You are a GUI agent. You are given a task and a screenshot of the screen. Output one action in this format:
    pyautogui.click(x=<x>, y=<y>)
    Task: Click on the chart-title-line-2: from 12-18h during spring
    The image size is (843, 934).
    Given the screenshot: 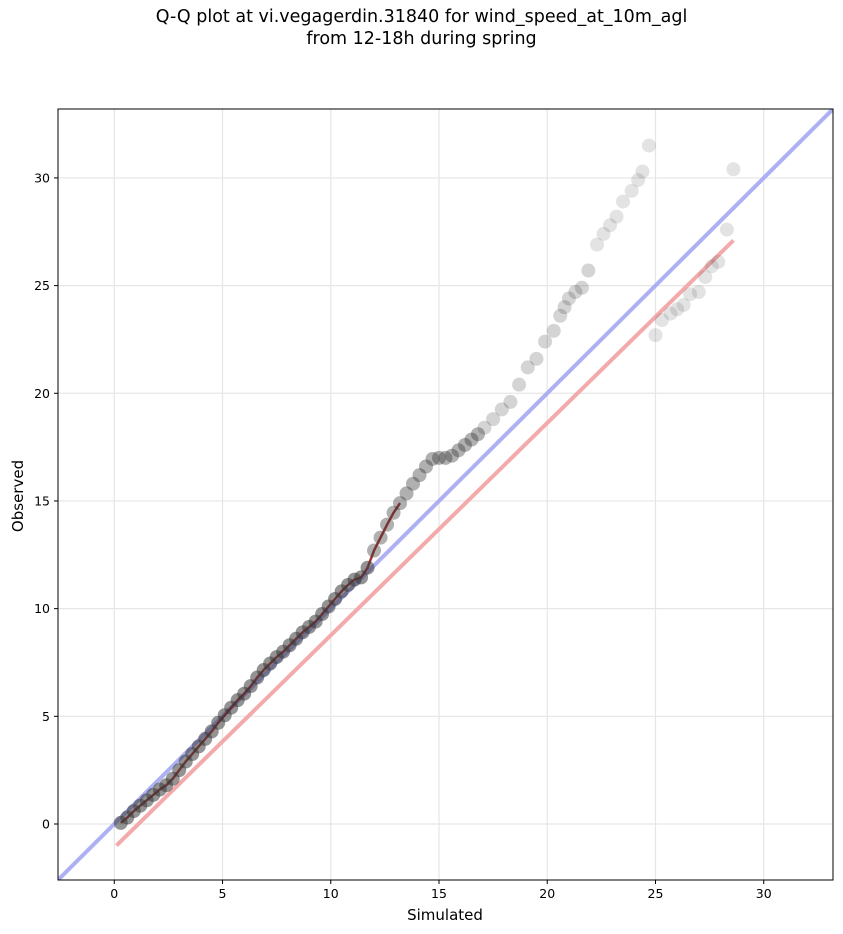 What is the action you would take?
    pyautogui.click(x=421, y=39)
    